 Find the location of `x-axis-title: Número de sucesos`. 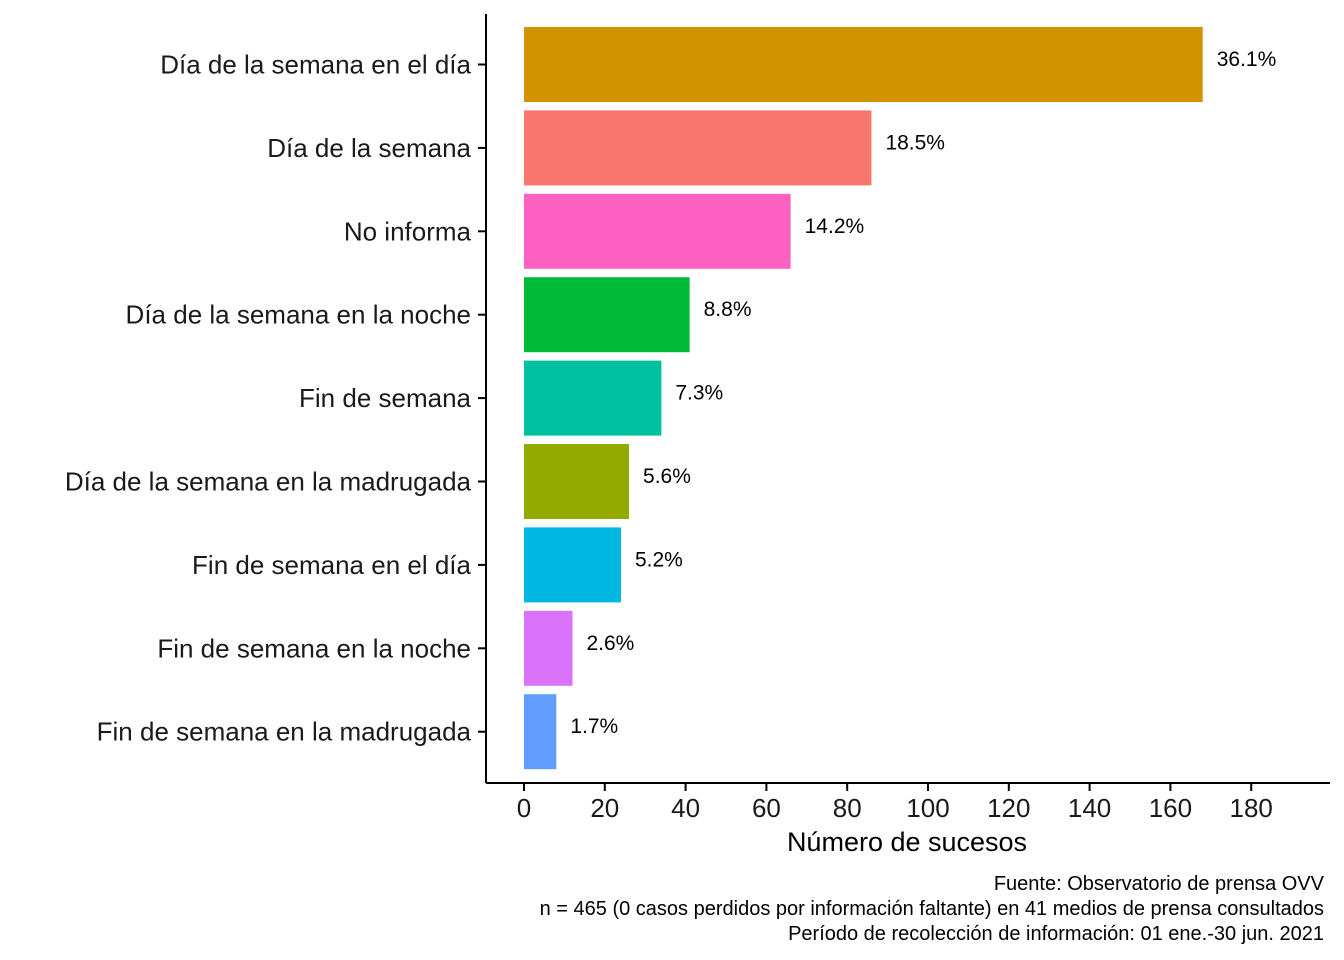

x-axis-title: Número de sucesos is located at coordinates (907, 842).